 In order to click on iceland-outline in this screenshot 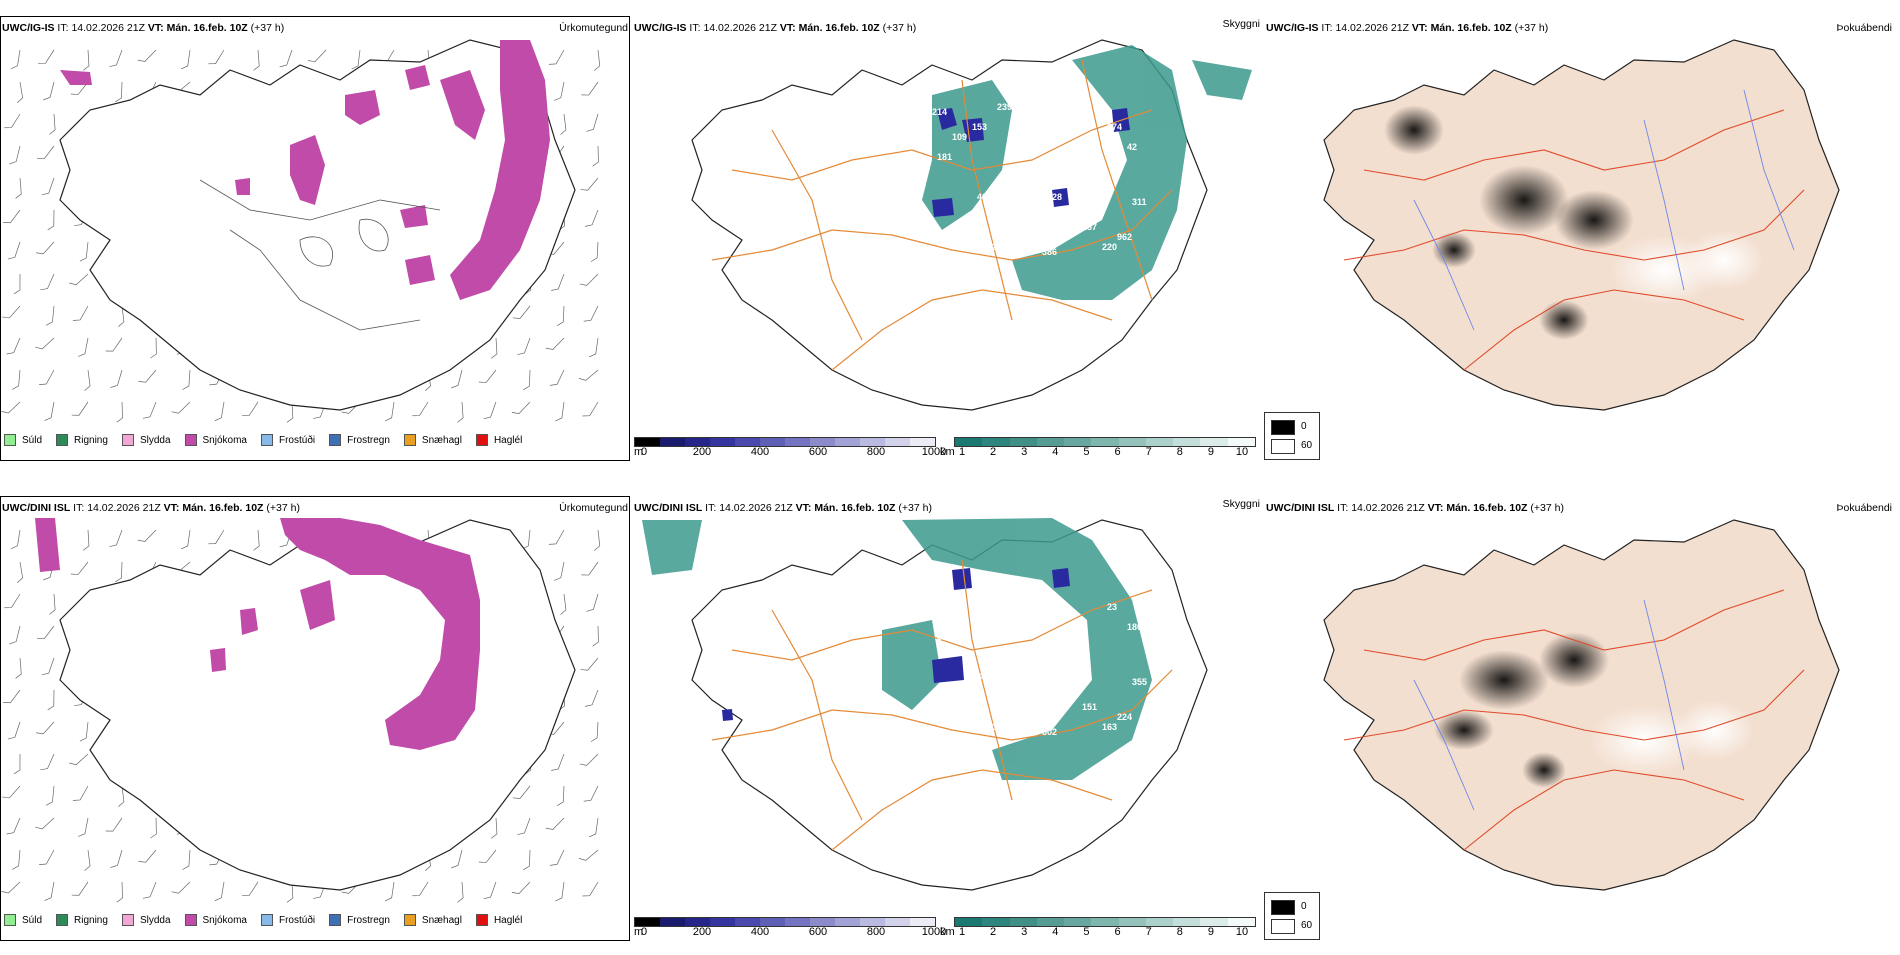, I will do `click(949, 705)`.